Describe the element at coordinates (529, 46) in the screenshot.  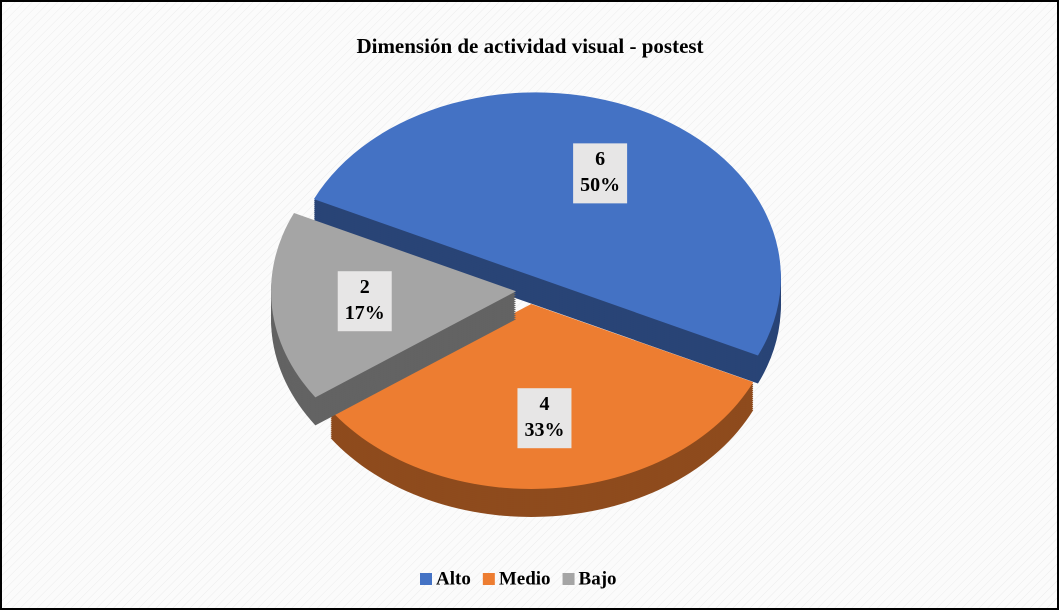
I see `chart-title: Dimensión de actividad visual - postest` at that location.